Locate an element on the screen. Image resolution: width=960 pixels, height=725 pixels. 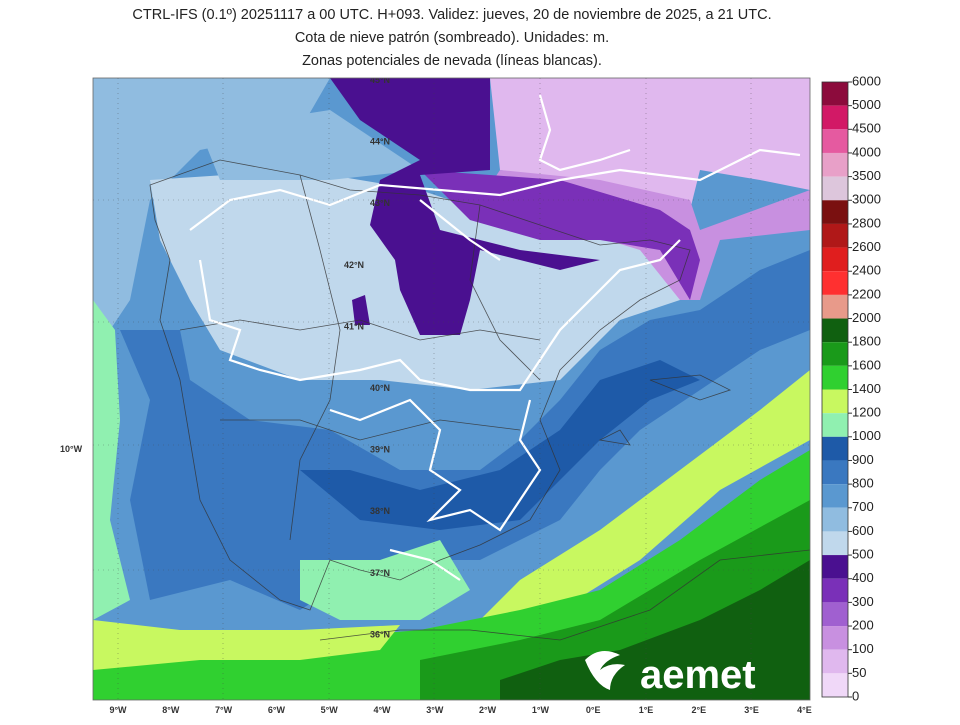
colorbar-label: 1800 is located at coordinates (866, 341).